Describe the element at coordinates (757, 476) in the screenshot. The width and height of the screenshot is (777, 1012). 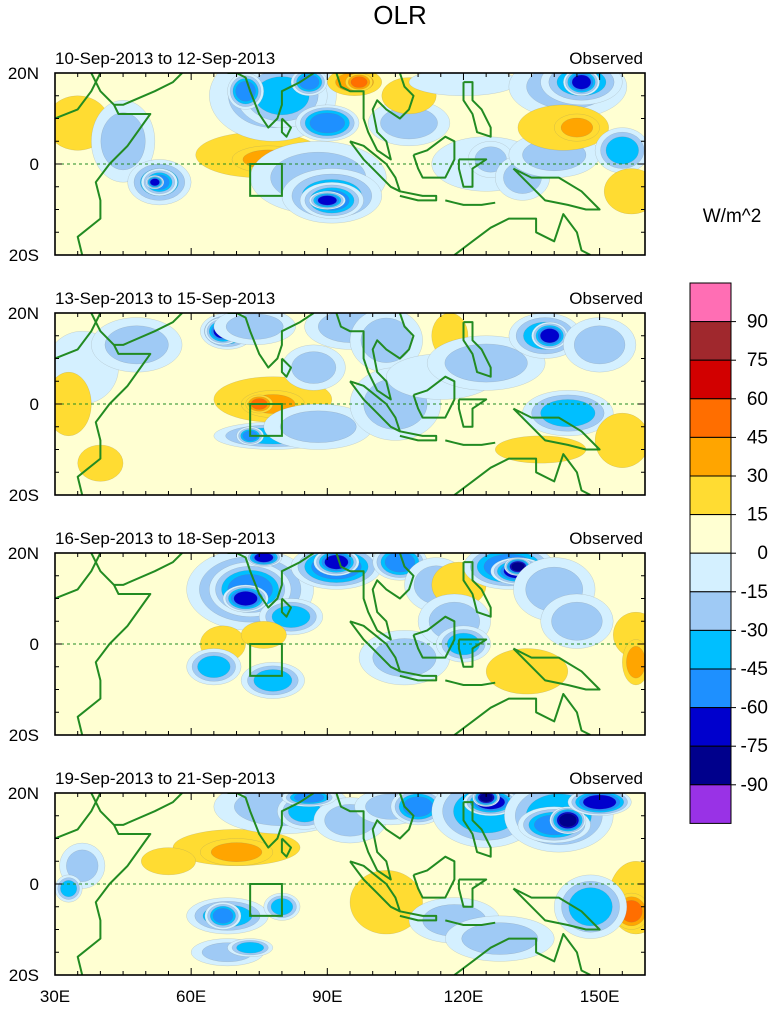
I see `colorbar-label: 30` at that location.